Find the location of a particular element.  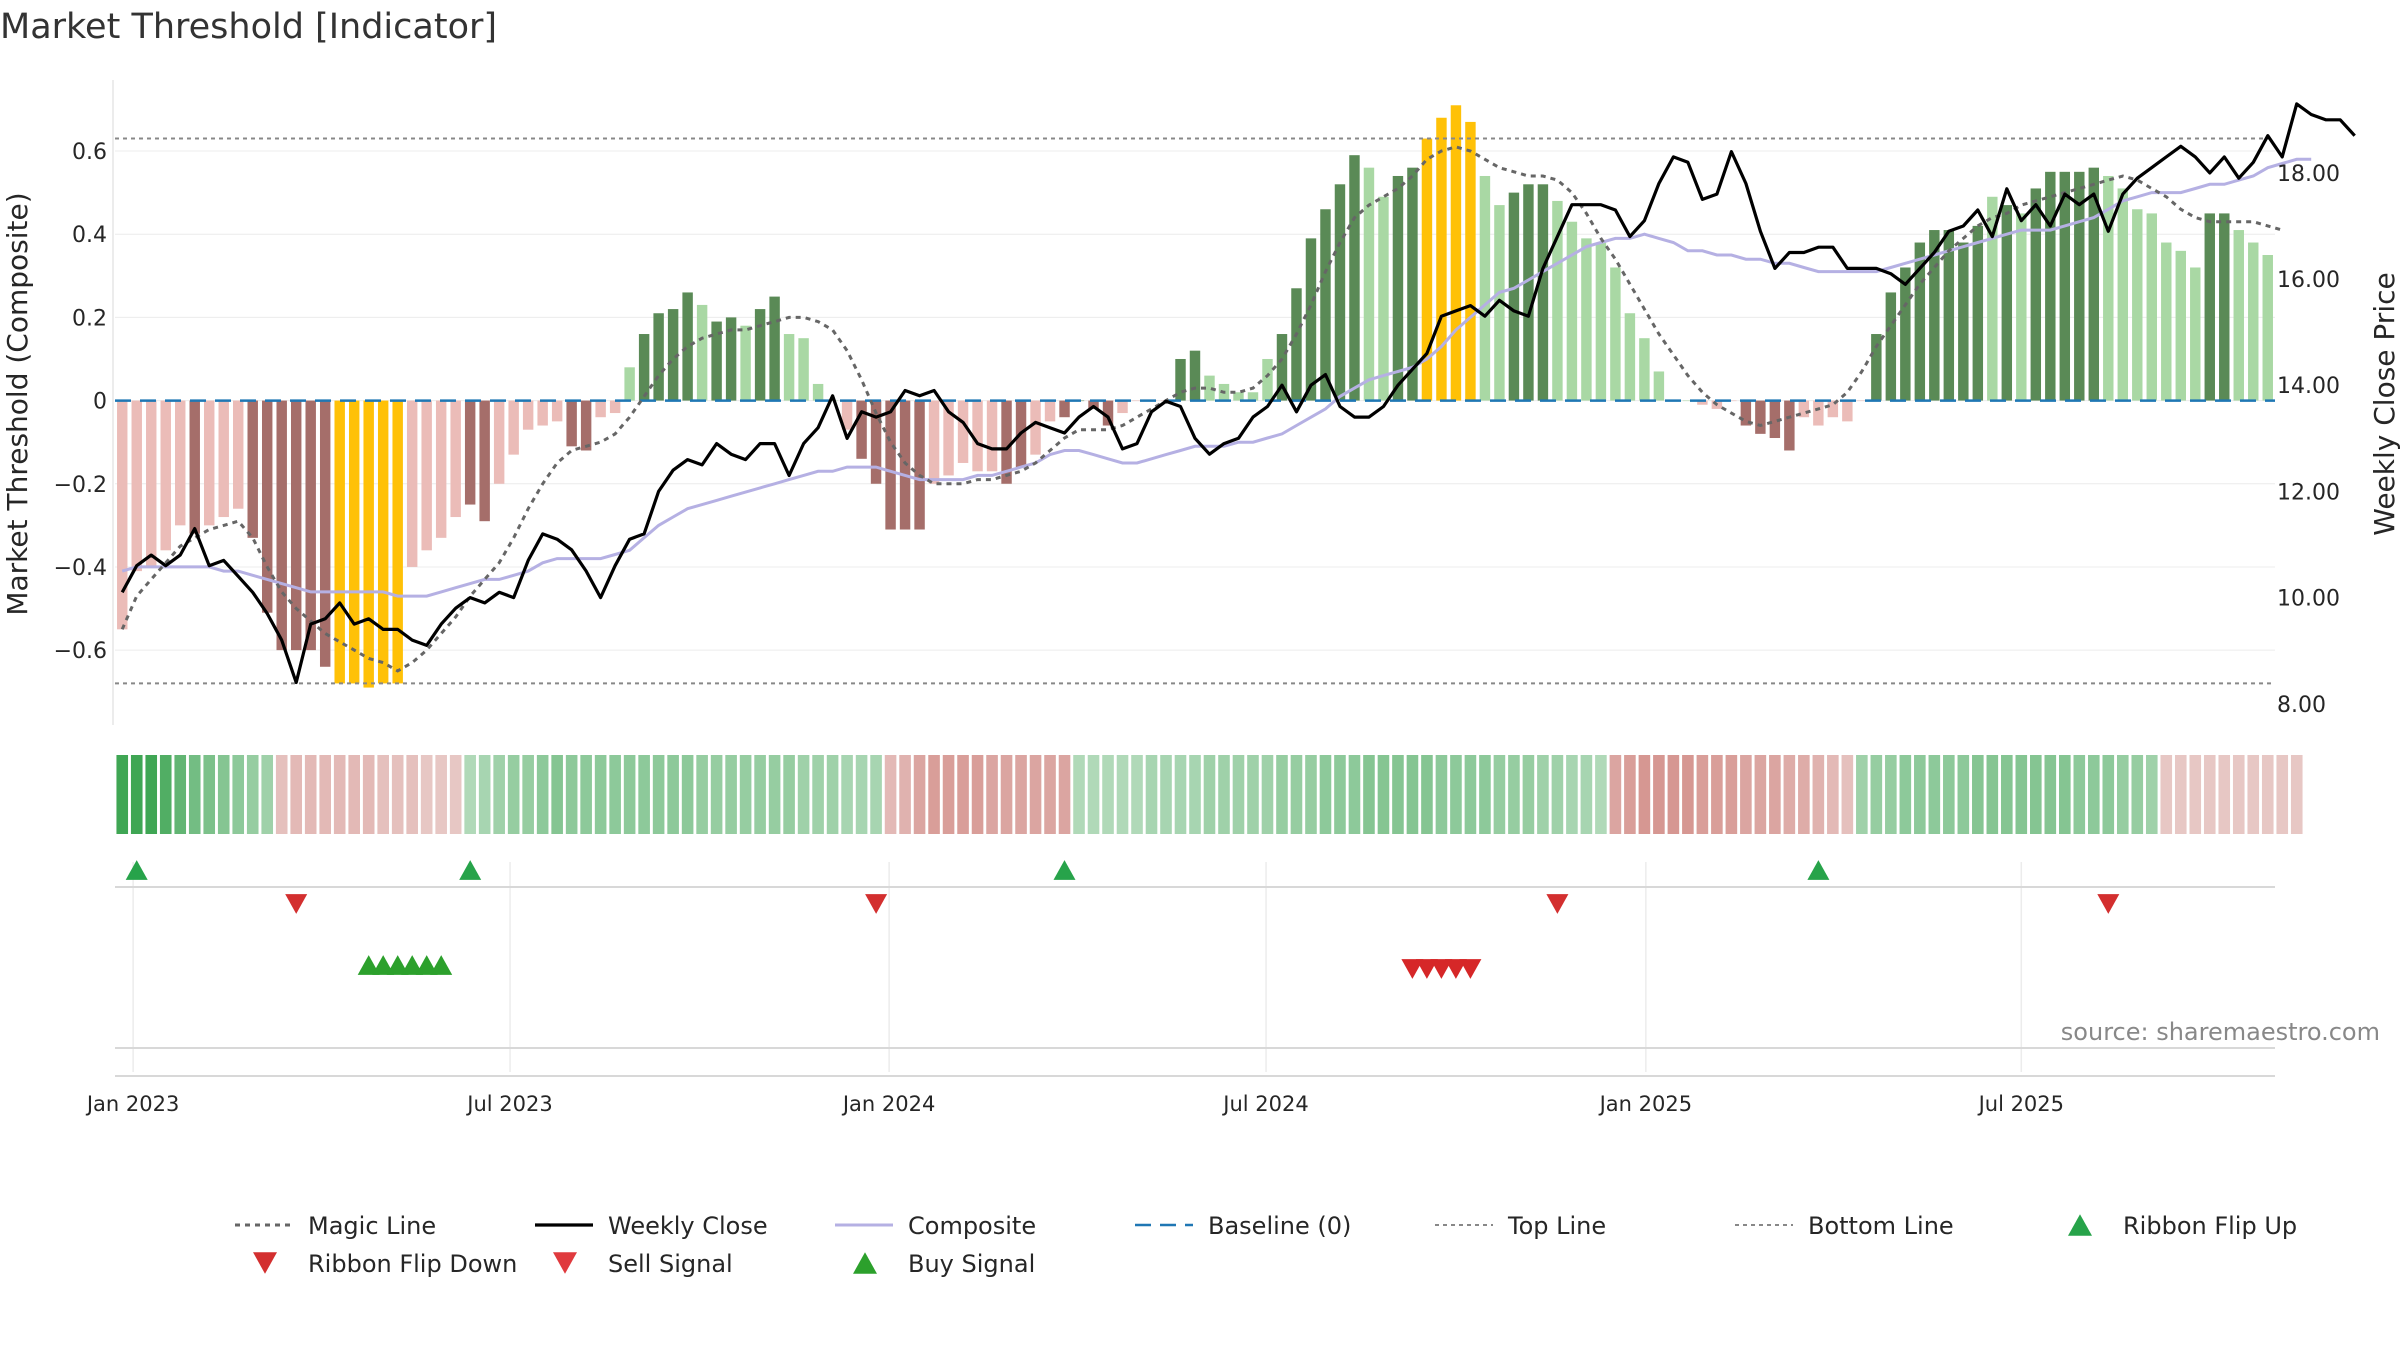

legend-label: Bottom Line is located at coordinates (1881, 1226).